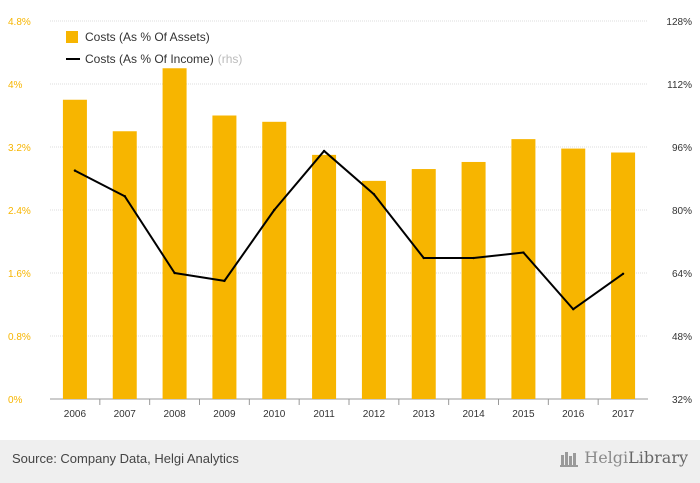 This screenshot has height=483, width=700. What do you see at coordinates (324, 414) in the screenshot?
I see `x-tick-label: 2011` at bounding box center [324, 414].